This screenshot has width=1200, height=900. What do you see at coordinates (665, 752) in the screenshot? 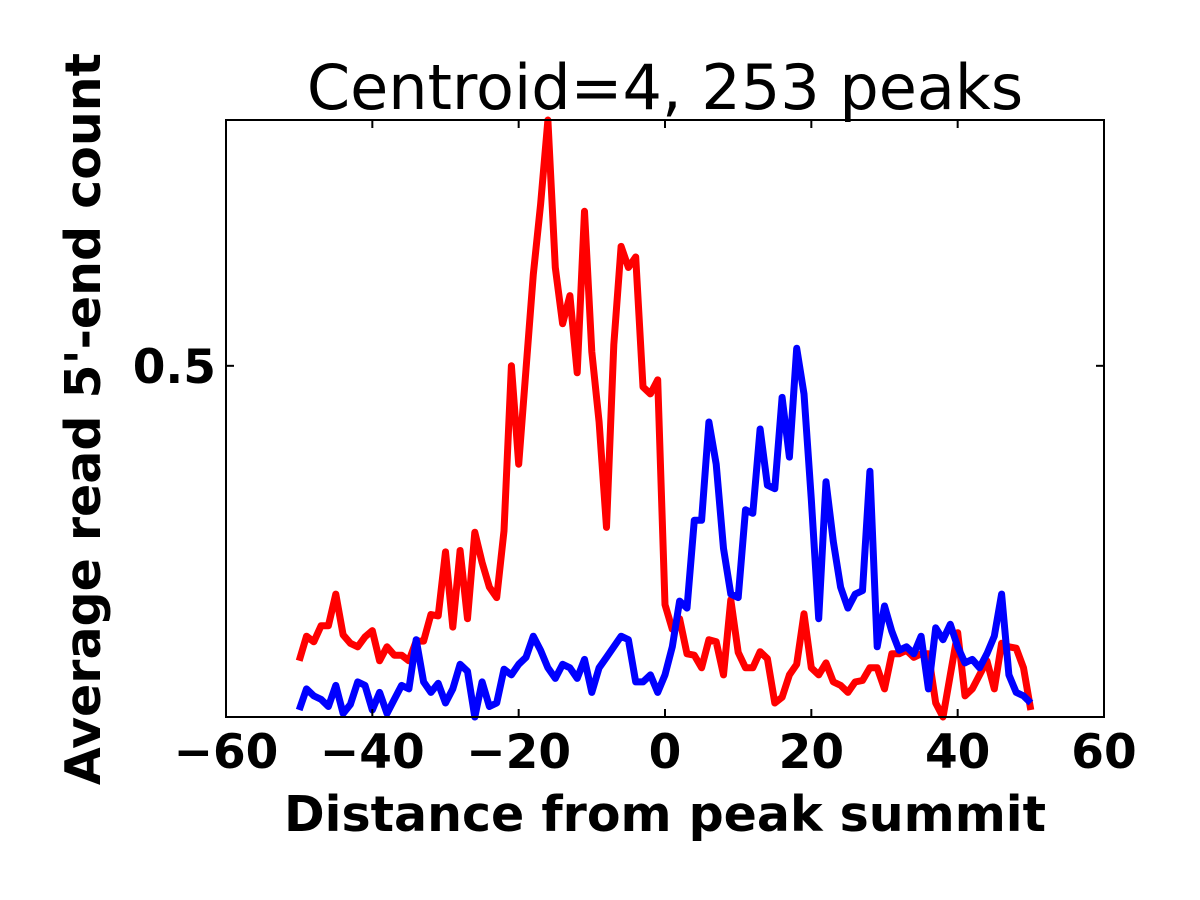
I see `x-tick-label: 0` at bounding box center [665, 752].